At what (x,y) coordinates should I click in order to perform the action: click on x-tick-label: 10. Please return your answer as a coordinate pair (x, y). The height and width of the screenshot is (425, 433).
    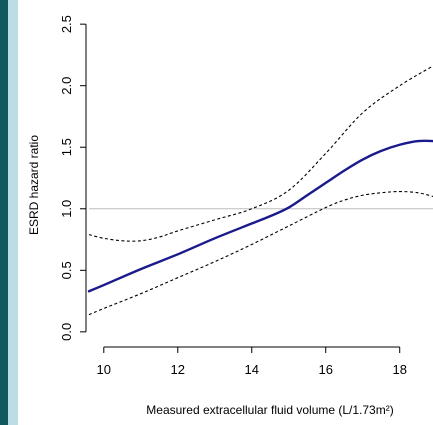
    Looking at the image, I should click on (104, 369).